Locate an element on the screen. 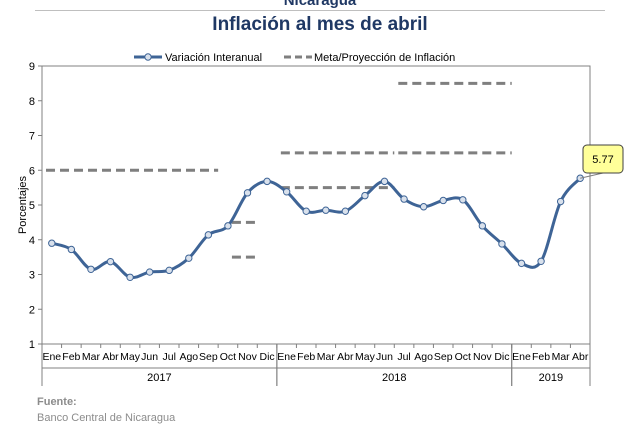 This screenshot has height=424, width=640. footer-label: Fuente: is located at coordinates (57, 402).